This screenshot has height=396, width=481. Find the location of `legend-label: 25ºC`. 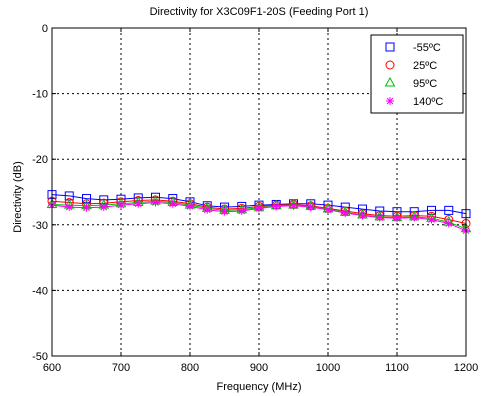

legend-label: 25ºC is located at coordinates (425, 66).